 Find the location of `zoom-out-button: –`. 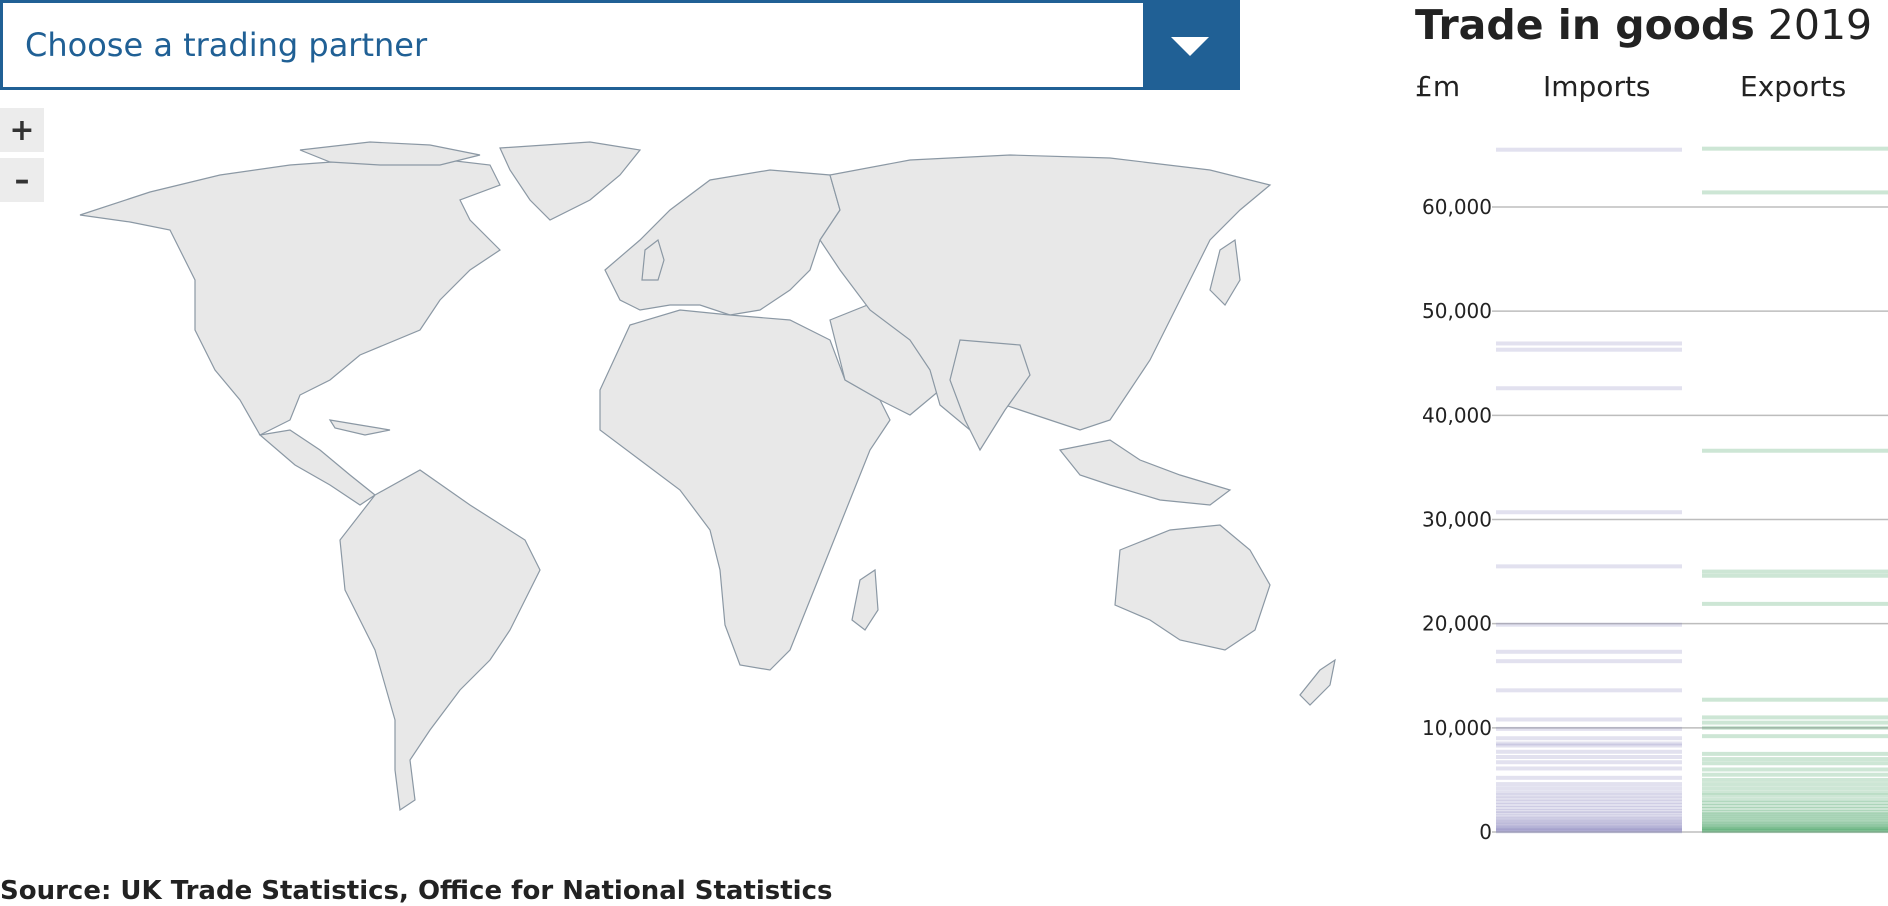

zoom-out-button: – is located at coordinates (22, 180).